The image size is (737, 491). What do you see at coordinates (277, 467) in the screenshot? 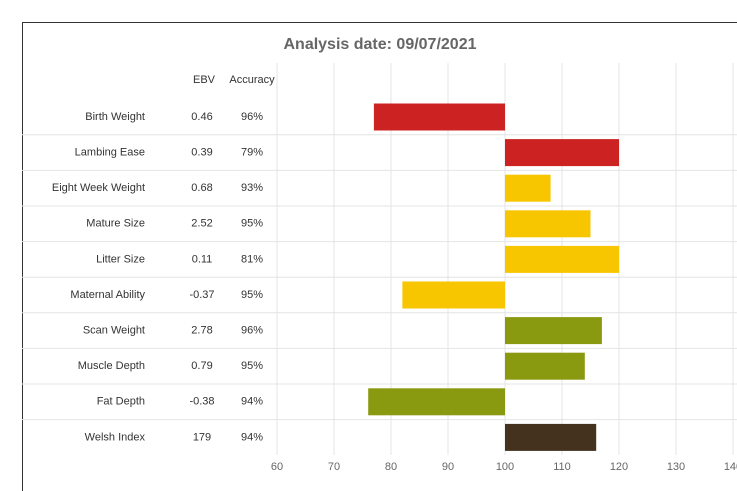
I see `x-tick-label: 60` at bounding box center [277, 467].